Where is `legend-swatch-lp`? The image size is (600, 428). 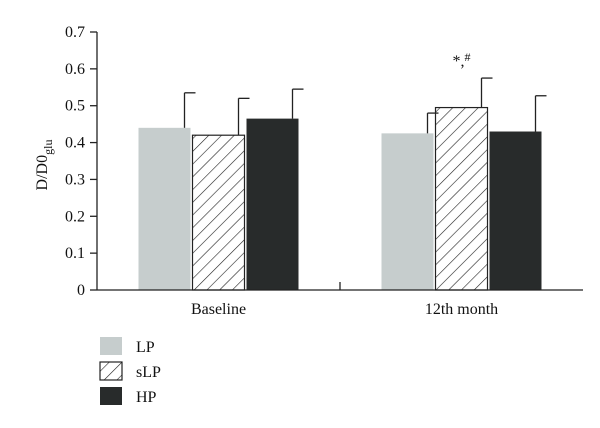
legend-swatch-lp is located at coordinates (111, 346).